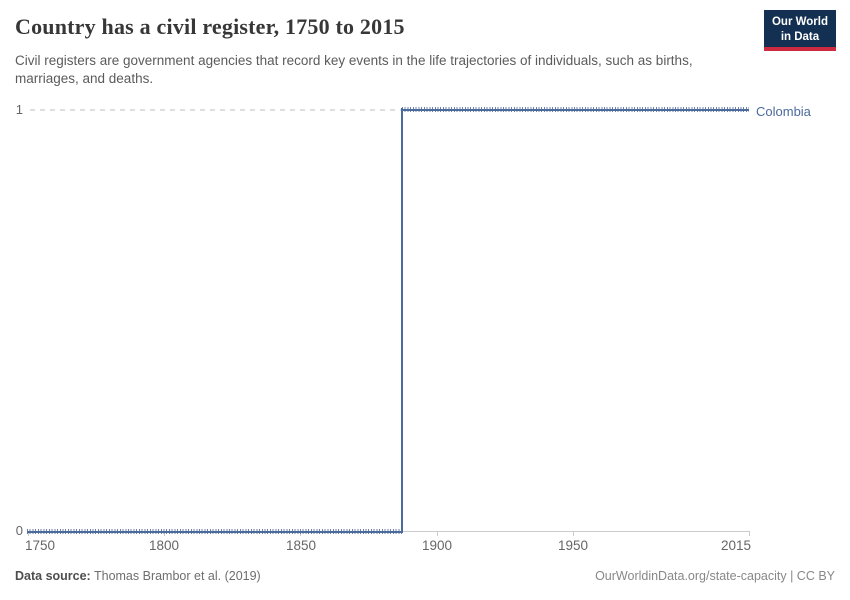 The image size is (850, 600). I want to click on series-line-colombia-zero-segment, so click(215, 531).